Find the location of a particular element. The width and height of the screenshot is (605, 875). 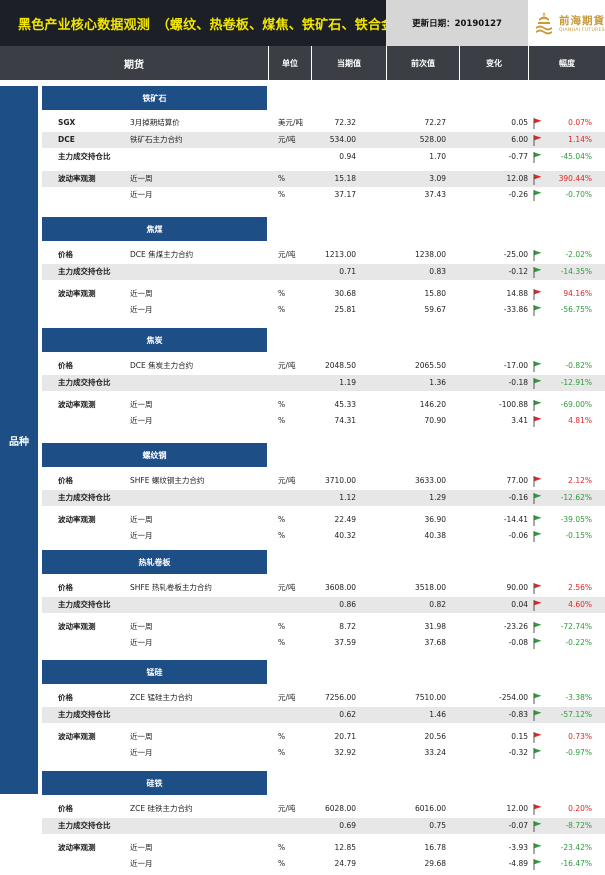

row-change: -17.00 is located at coordinates (515, 365).